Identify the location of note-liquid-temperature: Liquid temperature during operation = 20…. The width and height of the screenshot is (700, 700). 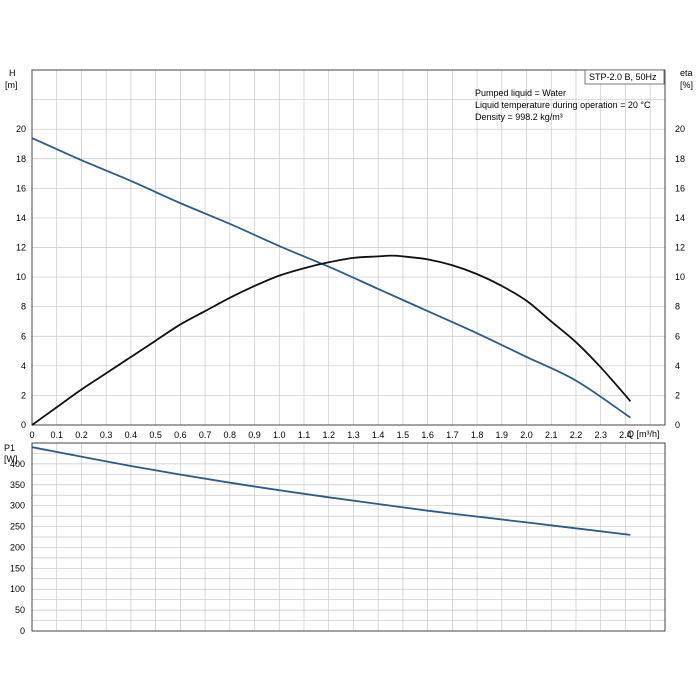
(563, 105).